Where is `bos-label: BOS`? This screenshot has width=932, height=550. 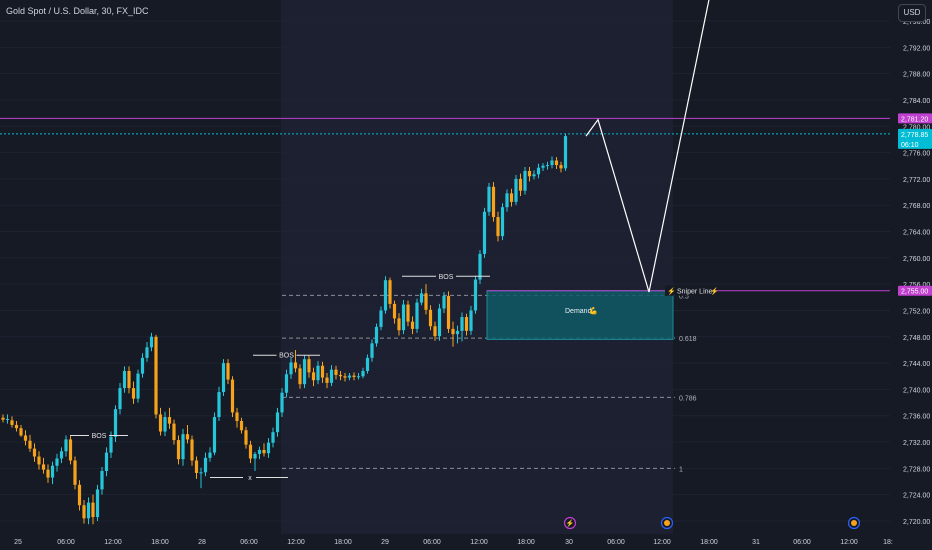
bos-label: BOS is located at coordinates (99, 436).